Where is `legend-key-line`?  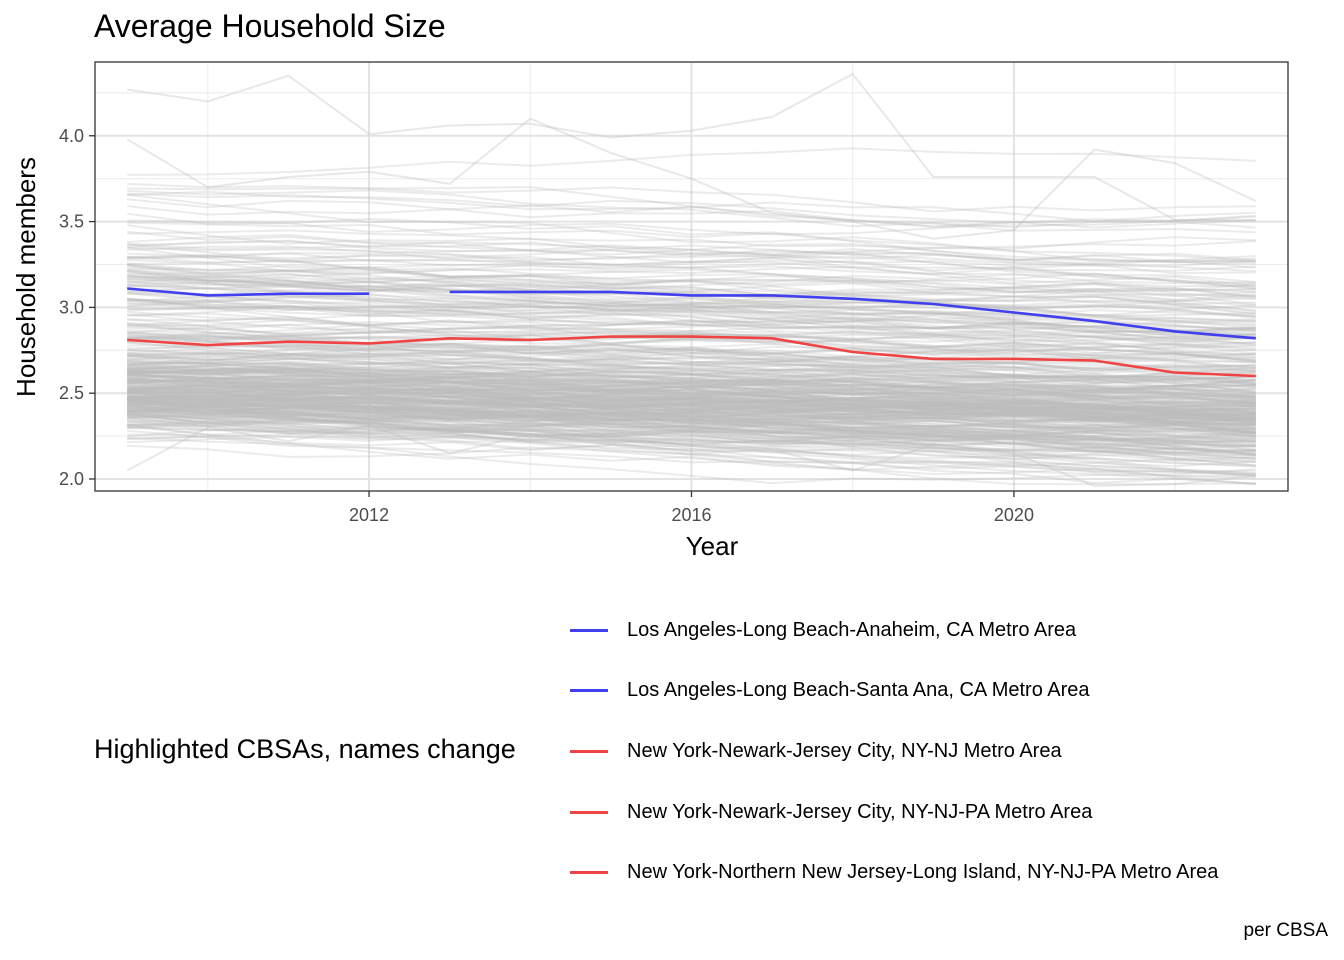 legend-key-line is located at coordinates (589, 872).